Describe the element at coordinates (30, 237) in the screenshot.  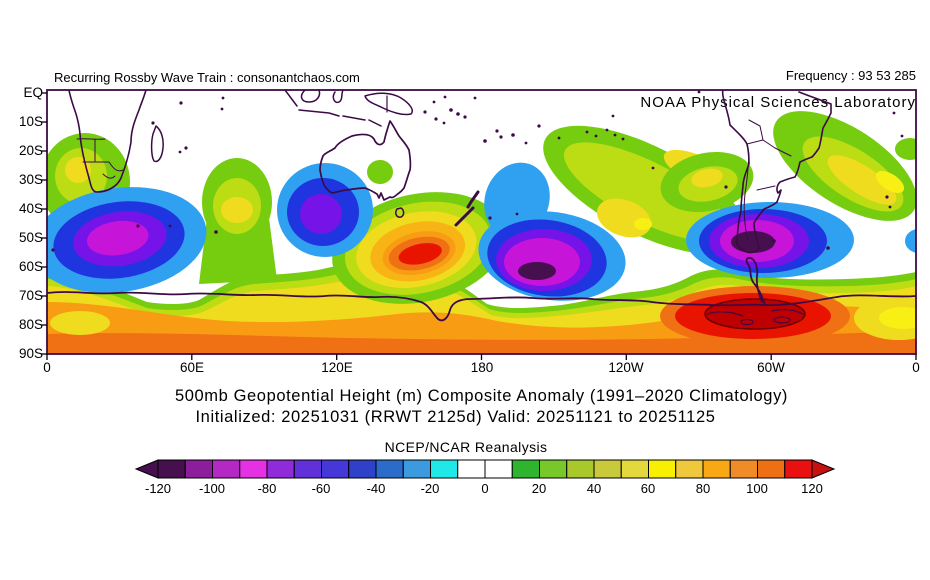
I see `y-axis-label: 50S` at that location.